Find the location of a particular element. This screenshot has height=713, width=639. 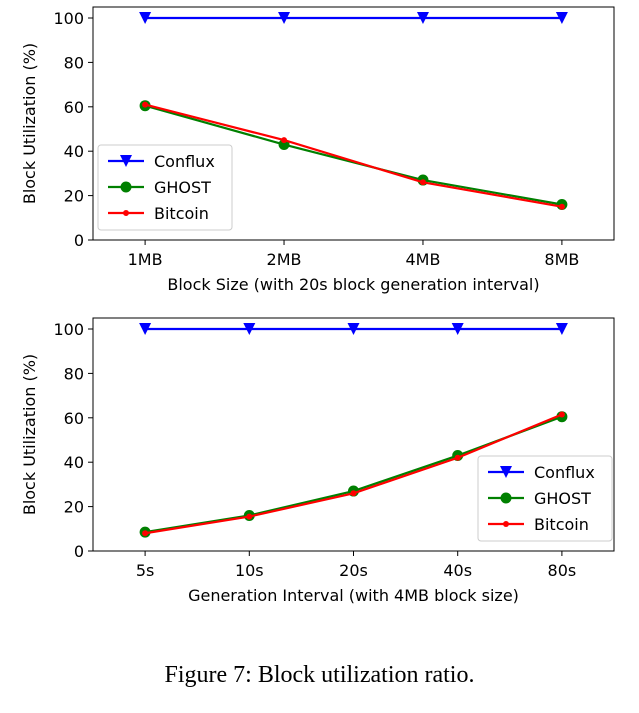

x-tick-label: 80s is located at coordinates (562, 570).